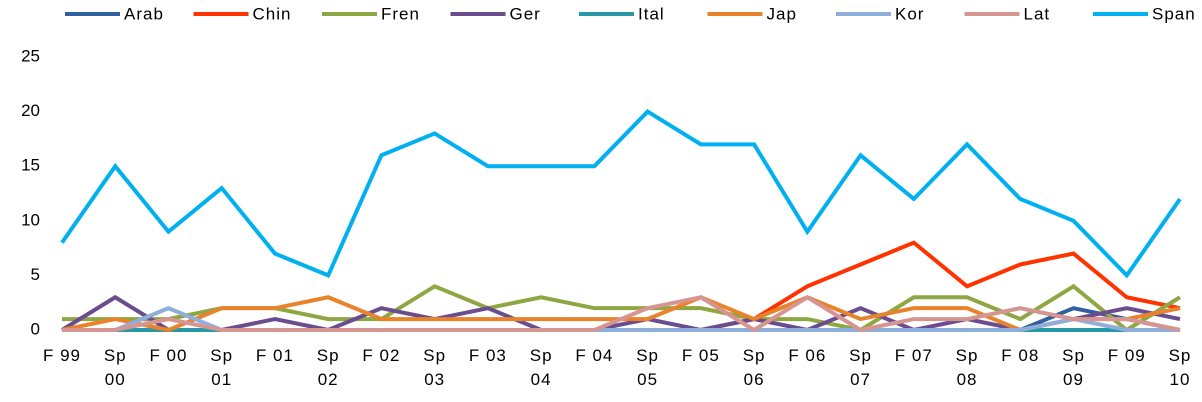 This screenshot has height=402, width=1202. Describe the element at coordinates (754, 367) in the screenshot. I see `x-tick-label: Sp 06` at that location.